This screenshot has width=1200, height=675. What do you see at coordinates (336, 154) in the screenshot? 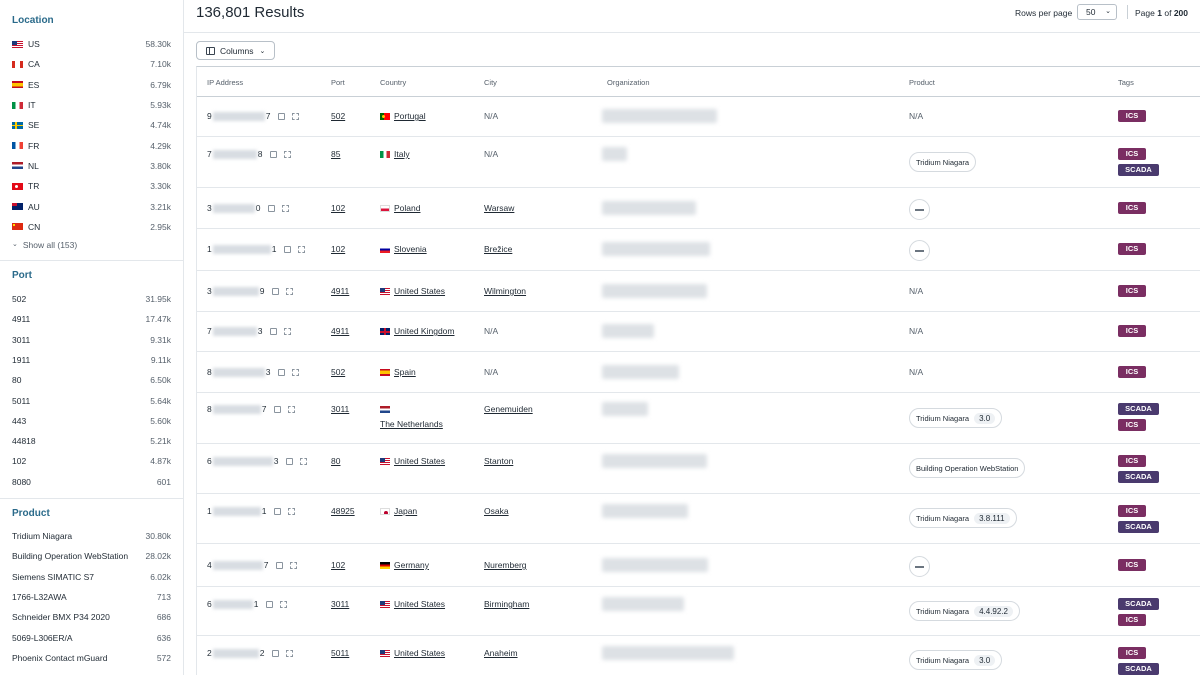
I see `port-link: 85` at bounding box center [336, 154].